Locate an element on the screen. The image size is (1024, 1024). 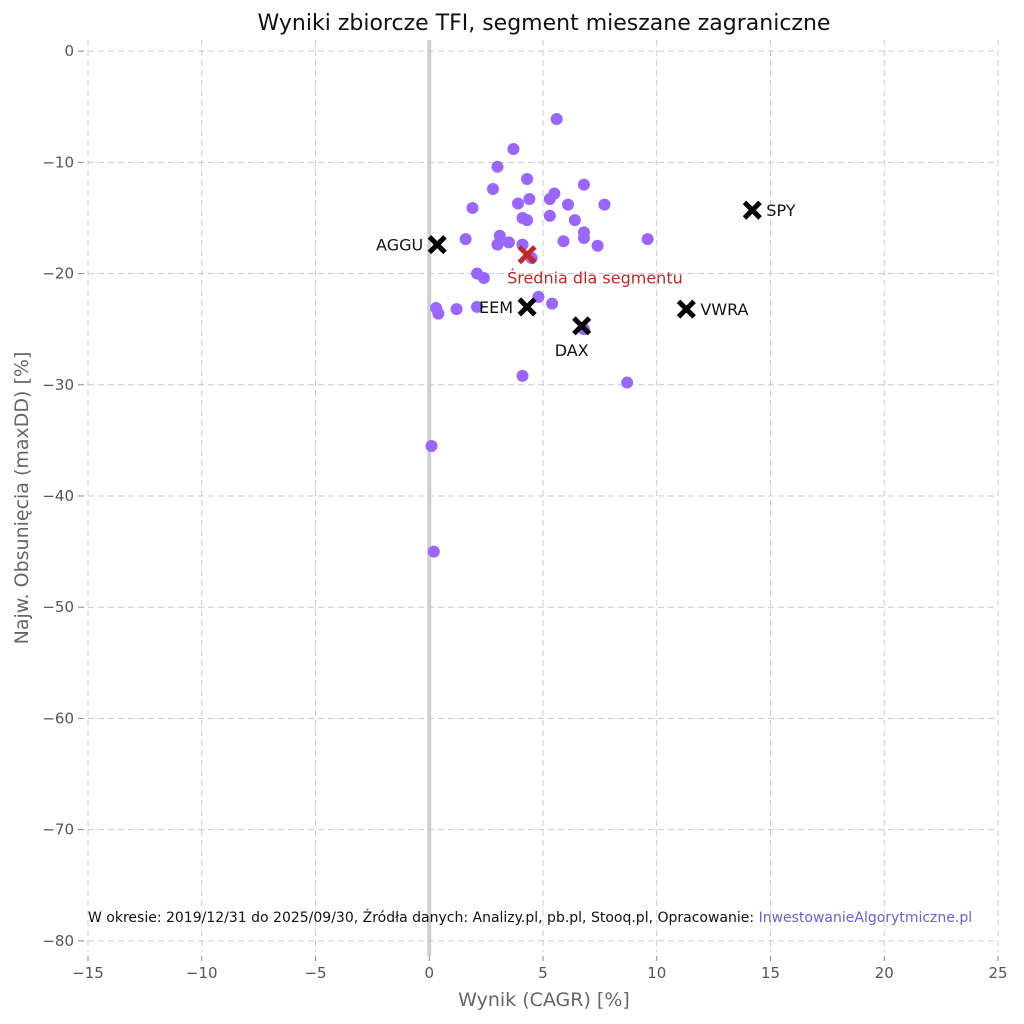
footnote-link: InwestowanieAlgorytmiczne.pl is located at coordinates (866, 918).